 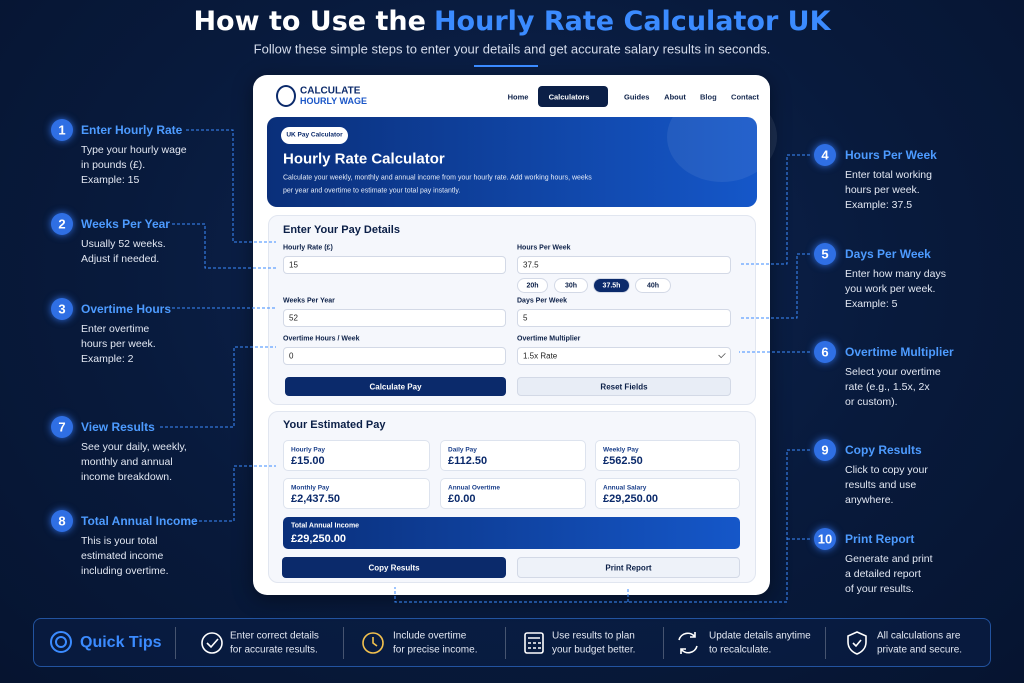 I want to click on field-value: 15, so click(x=293, y=265).